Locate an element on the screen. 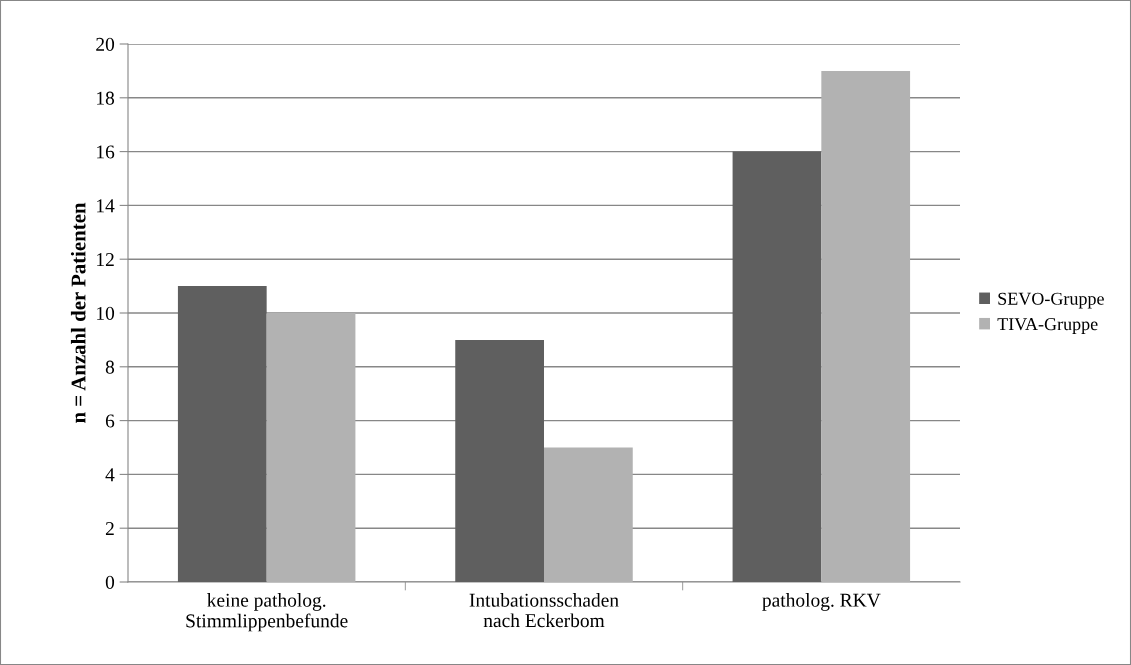 This screenshot has width=1131, height=665. y-tick-label: 16 is located at coordinates (106, 152).